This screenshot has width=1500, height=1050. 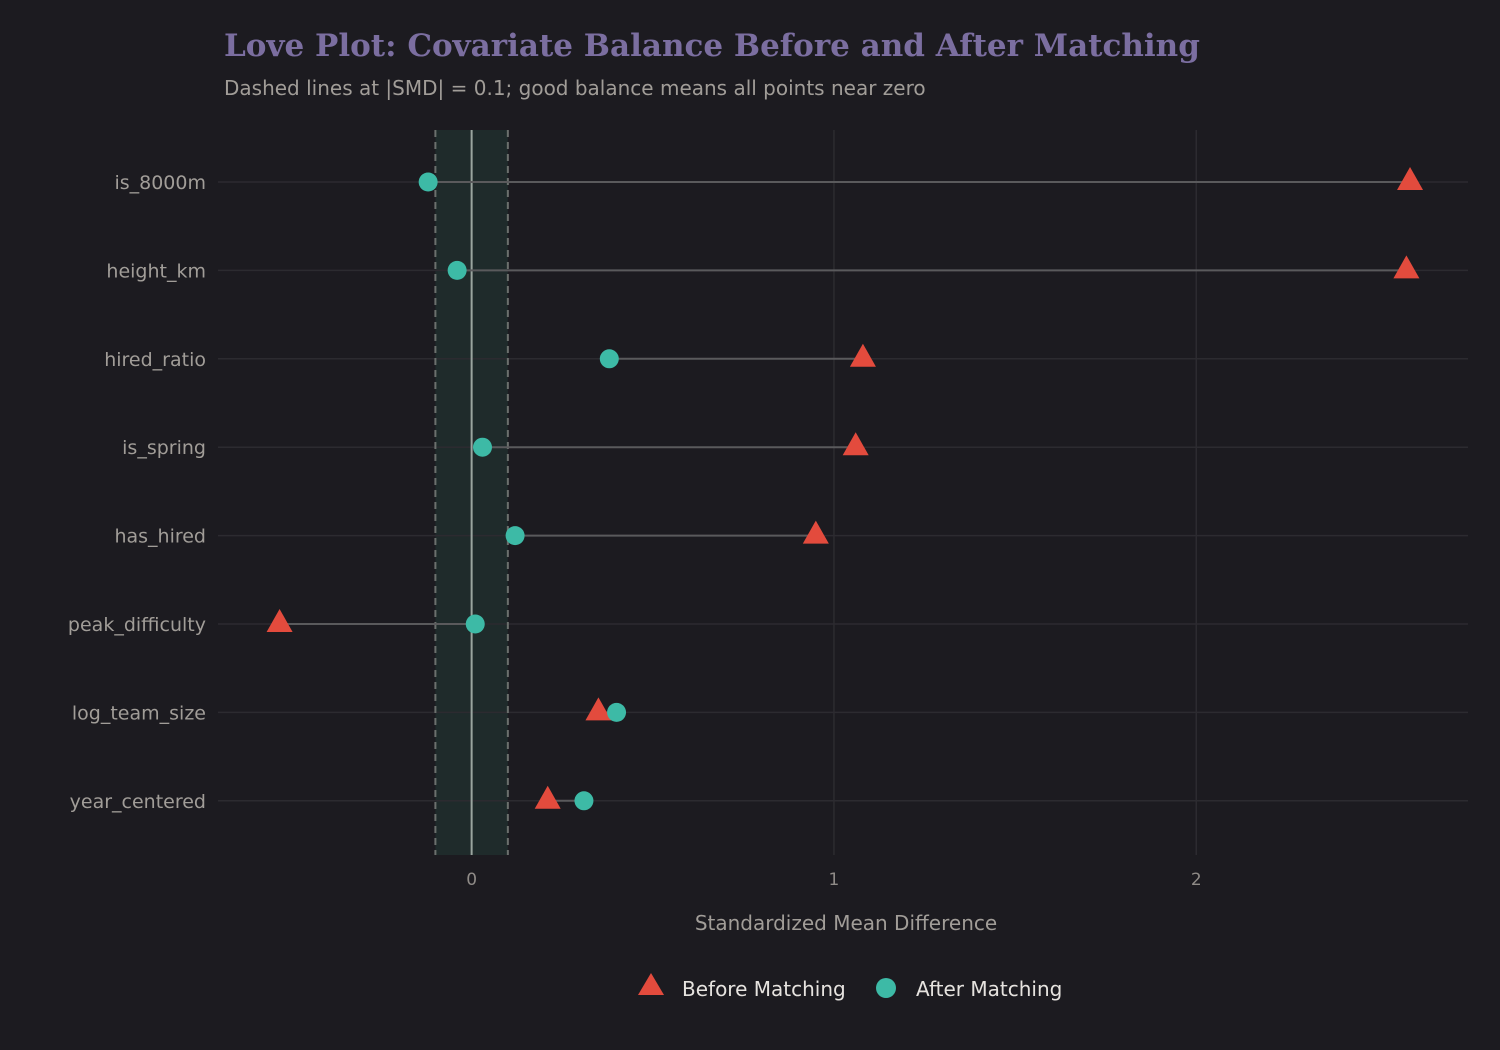 I want to click on legend: Before Matching After Matching, so click(x=850, y=987).